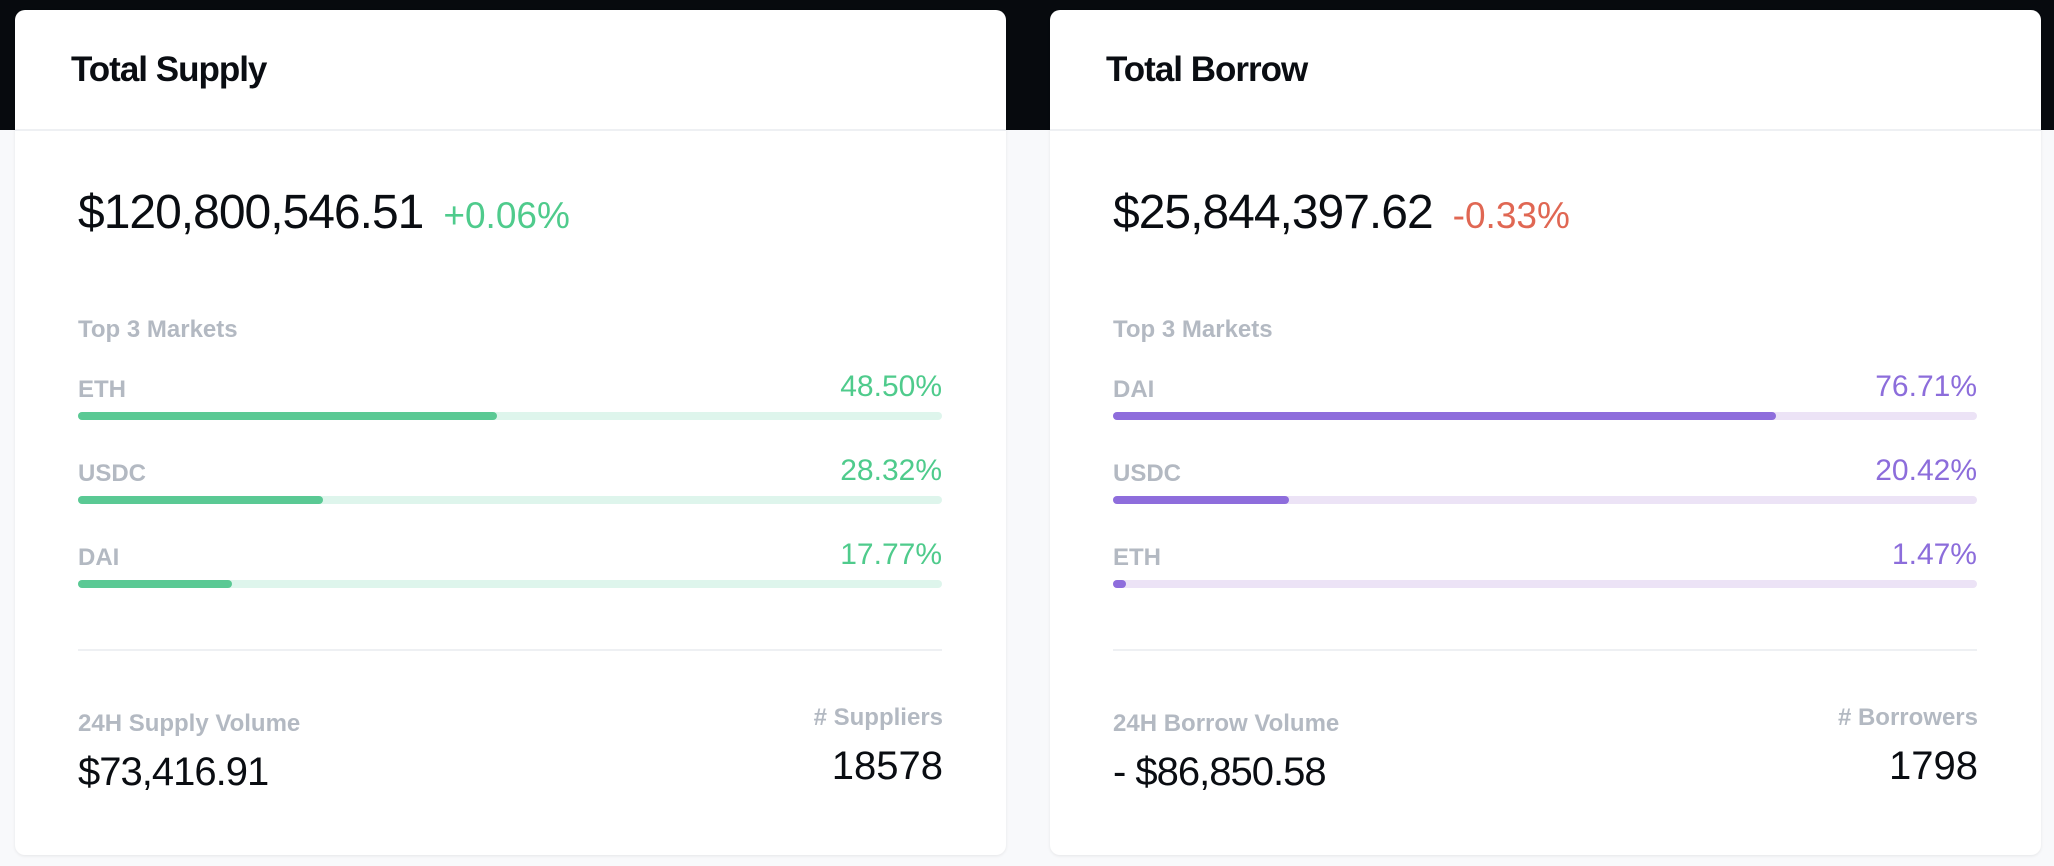  Describe the element at coordinates (1545, 70) in the screenshot. I see `card-header: Total Borrow` at that location.